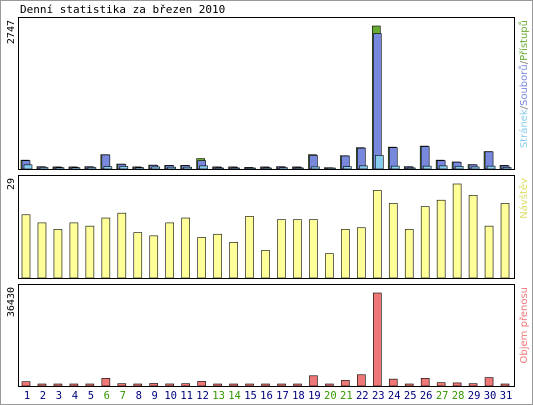 This screenshot has height=405, width=533. Describe the element at coordinates (524, 62) in the screenshot. I see `legend-entry: /` at that location.